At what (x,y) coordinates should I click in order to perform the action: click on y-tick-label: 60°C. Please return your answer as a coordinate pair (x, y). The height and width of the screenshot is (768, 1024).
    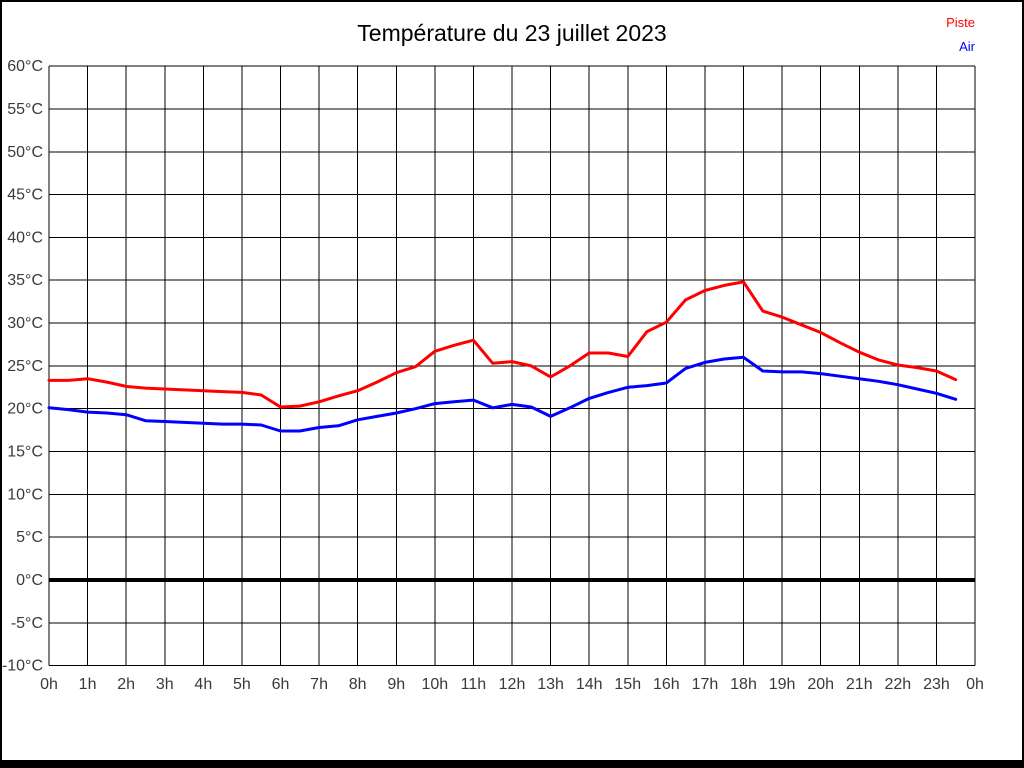
    Looking at the image, I should click on (25, 66).